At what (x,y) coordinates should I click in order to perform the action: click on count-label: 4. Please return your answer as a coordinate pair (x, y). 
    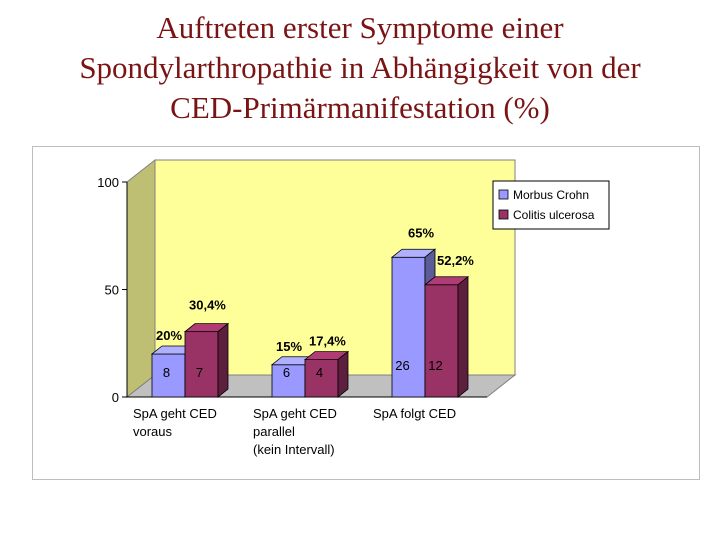
    Looking at the image, I should click on (319, 372).